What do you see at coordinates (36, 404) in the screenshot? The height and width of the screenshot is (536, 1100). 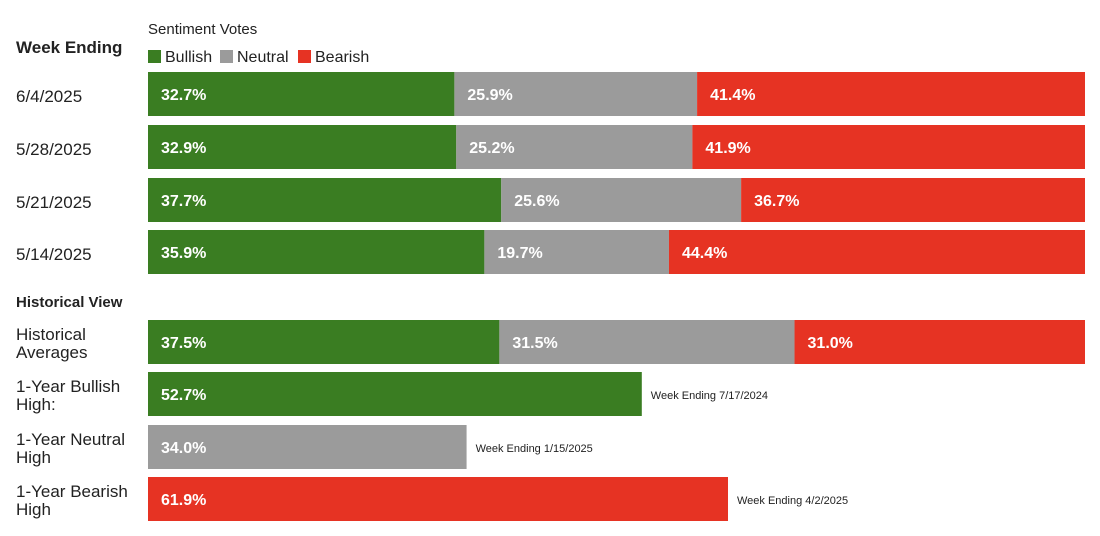 I see `row-label-historical: High:` at bounding box center [36, 404].